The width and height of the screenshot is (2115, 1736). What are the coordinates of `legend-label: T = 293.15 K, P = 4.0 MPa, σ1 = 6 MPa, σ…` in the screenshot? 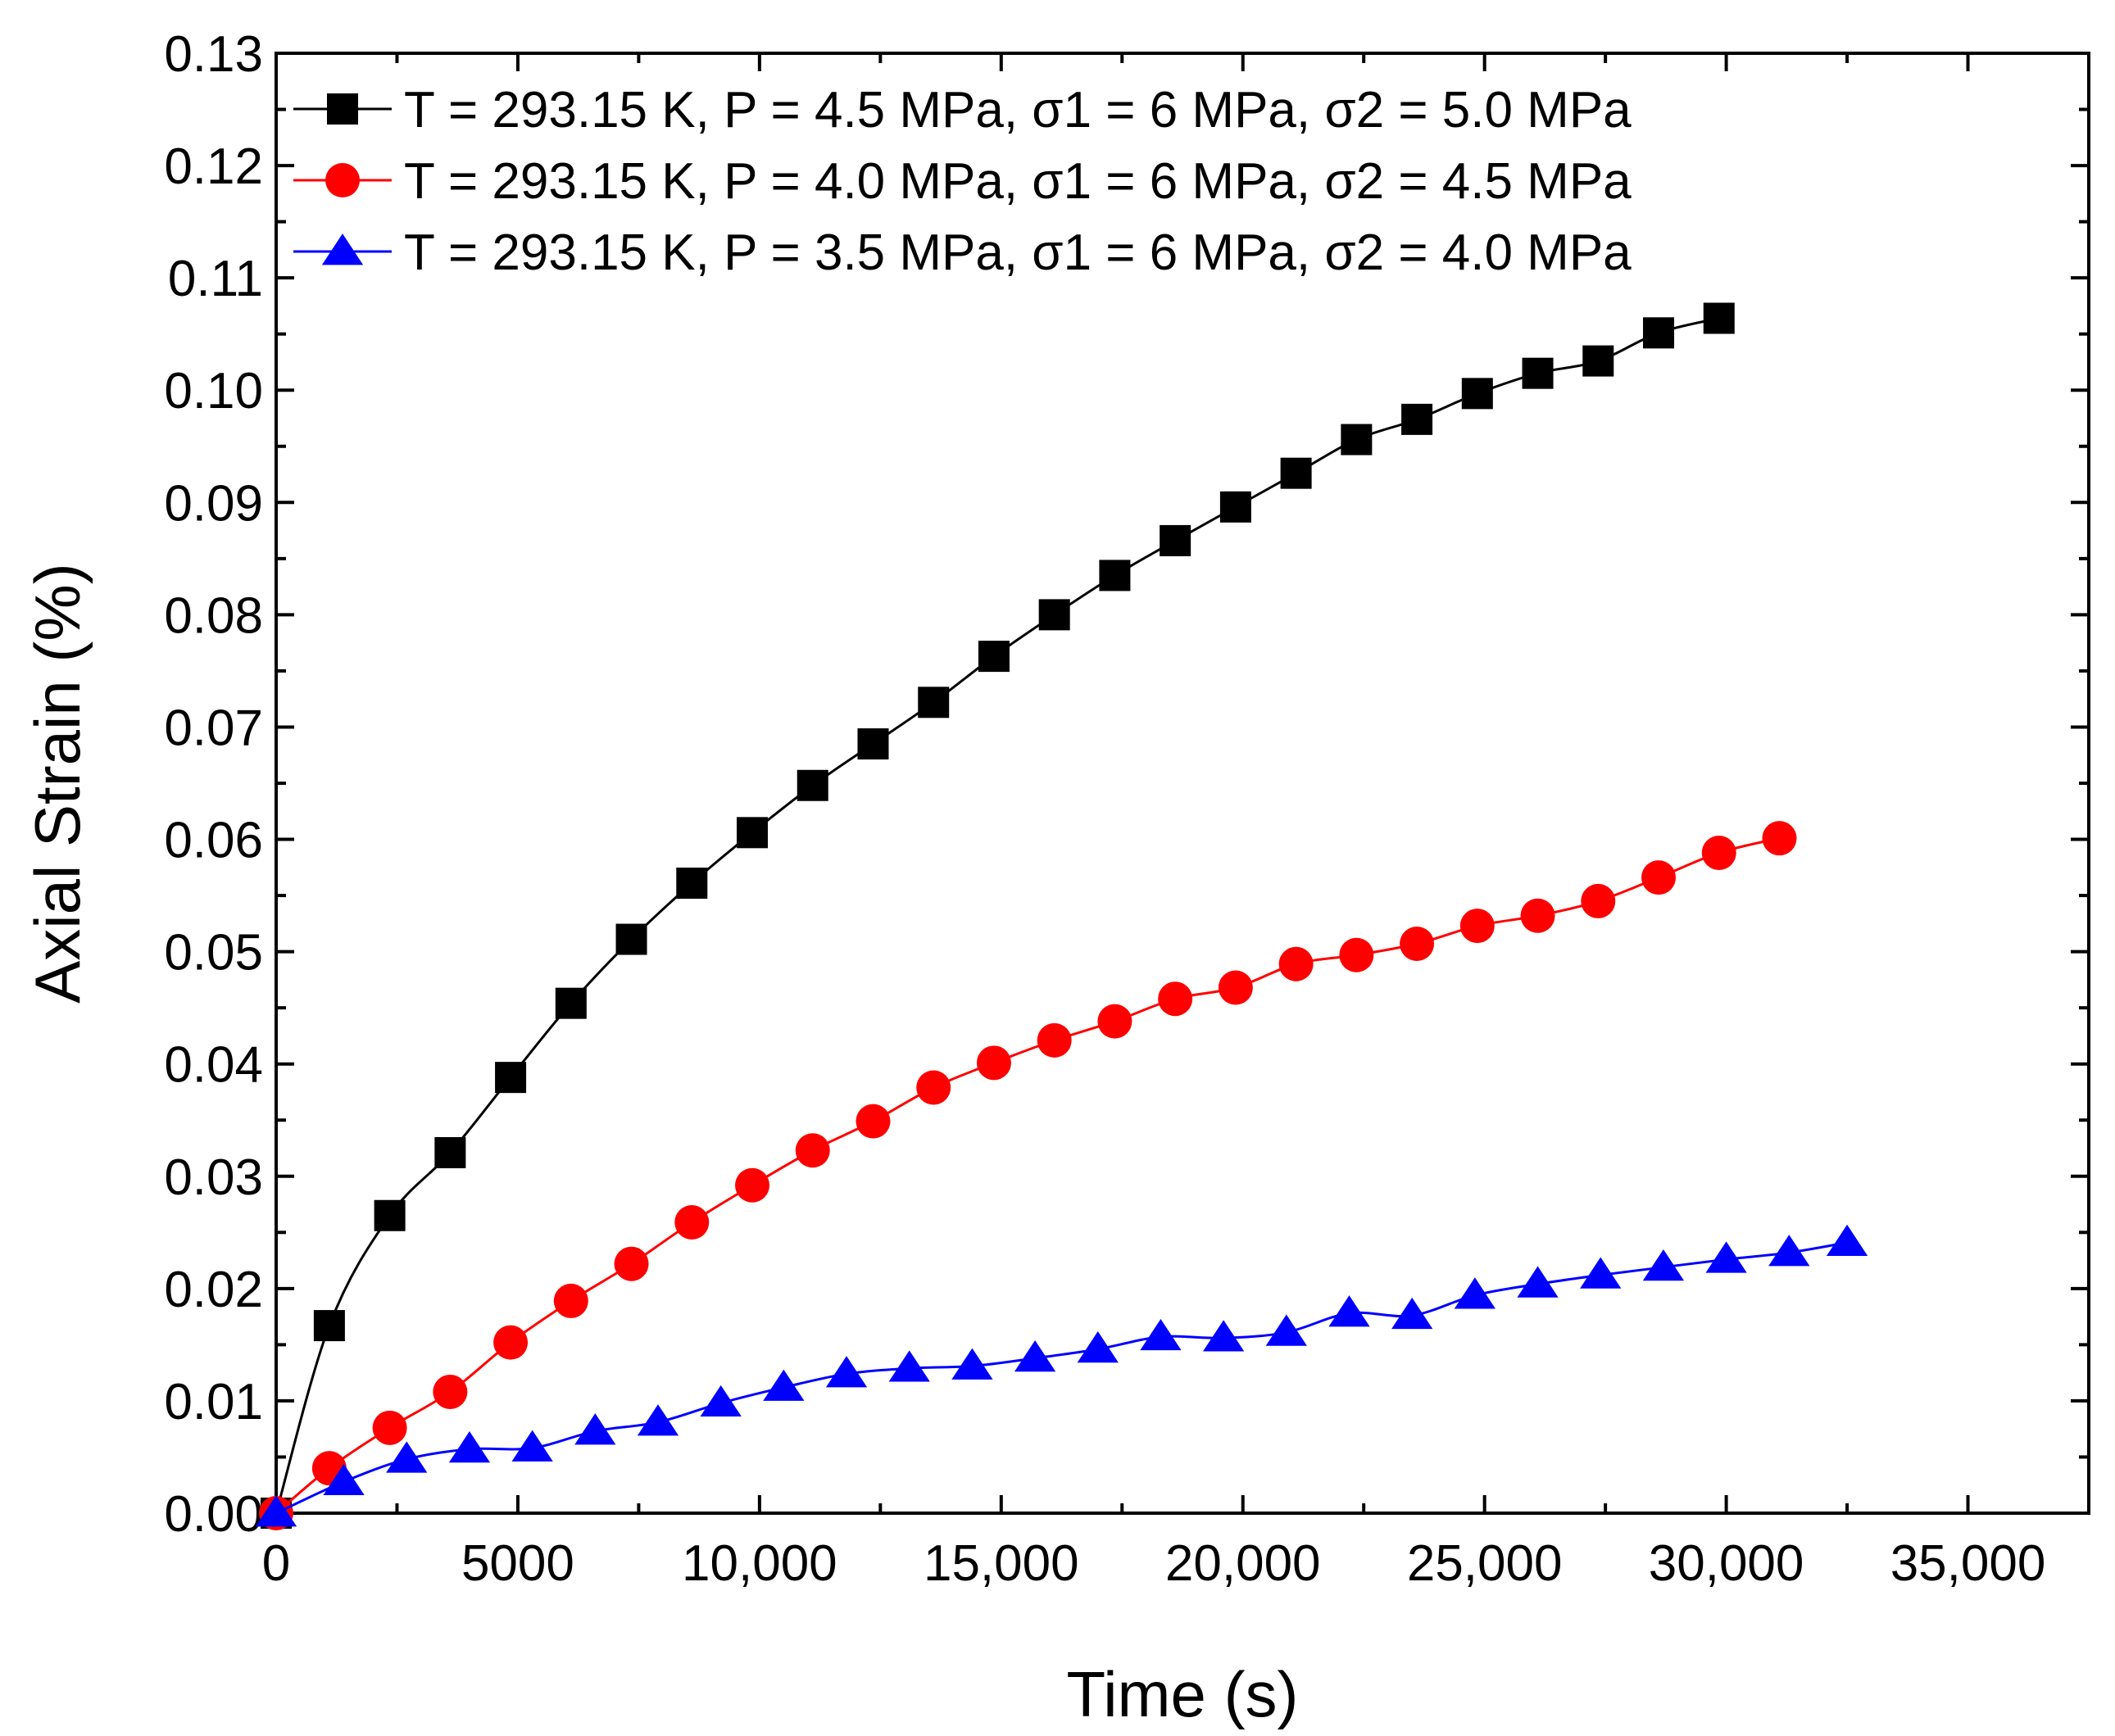 It's located at (1018, 181).